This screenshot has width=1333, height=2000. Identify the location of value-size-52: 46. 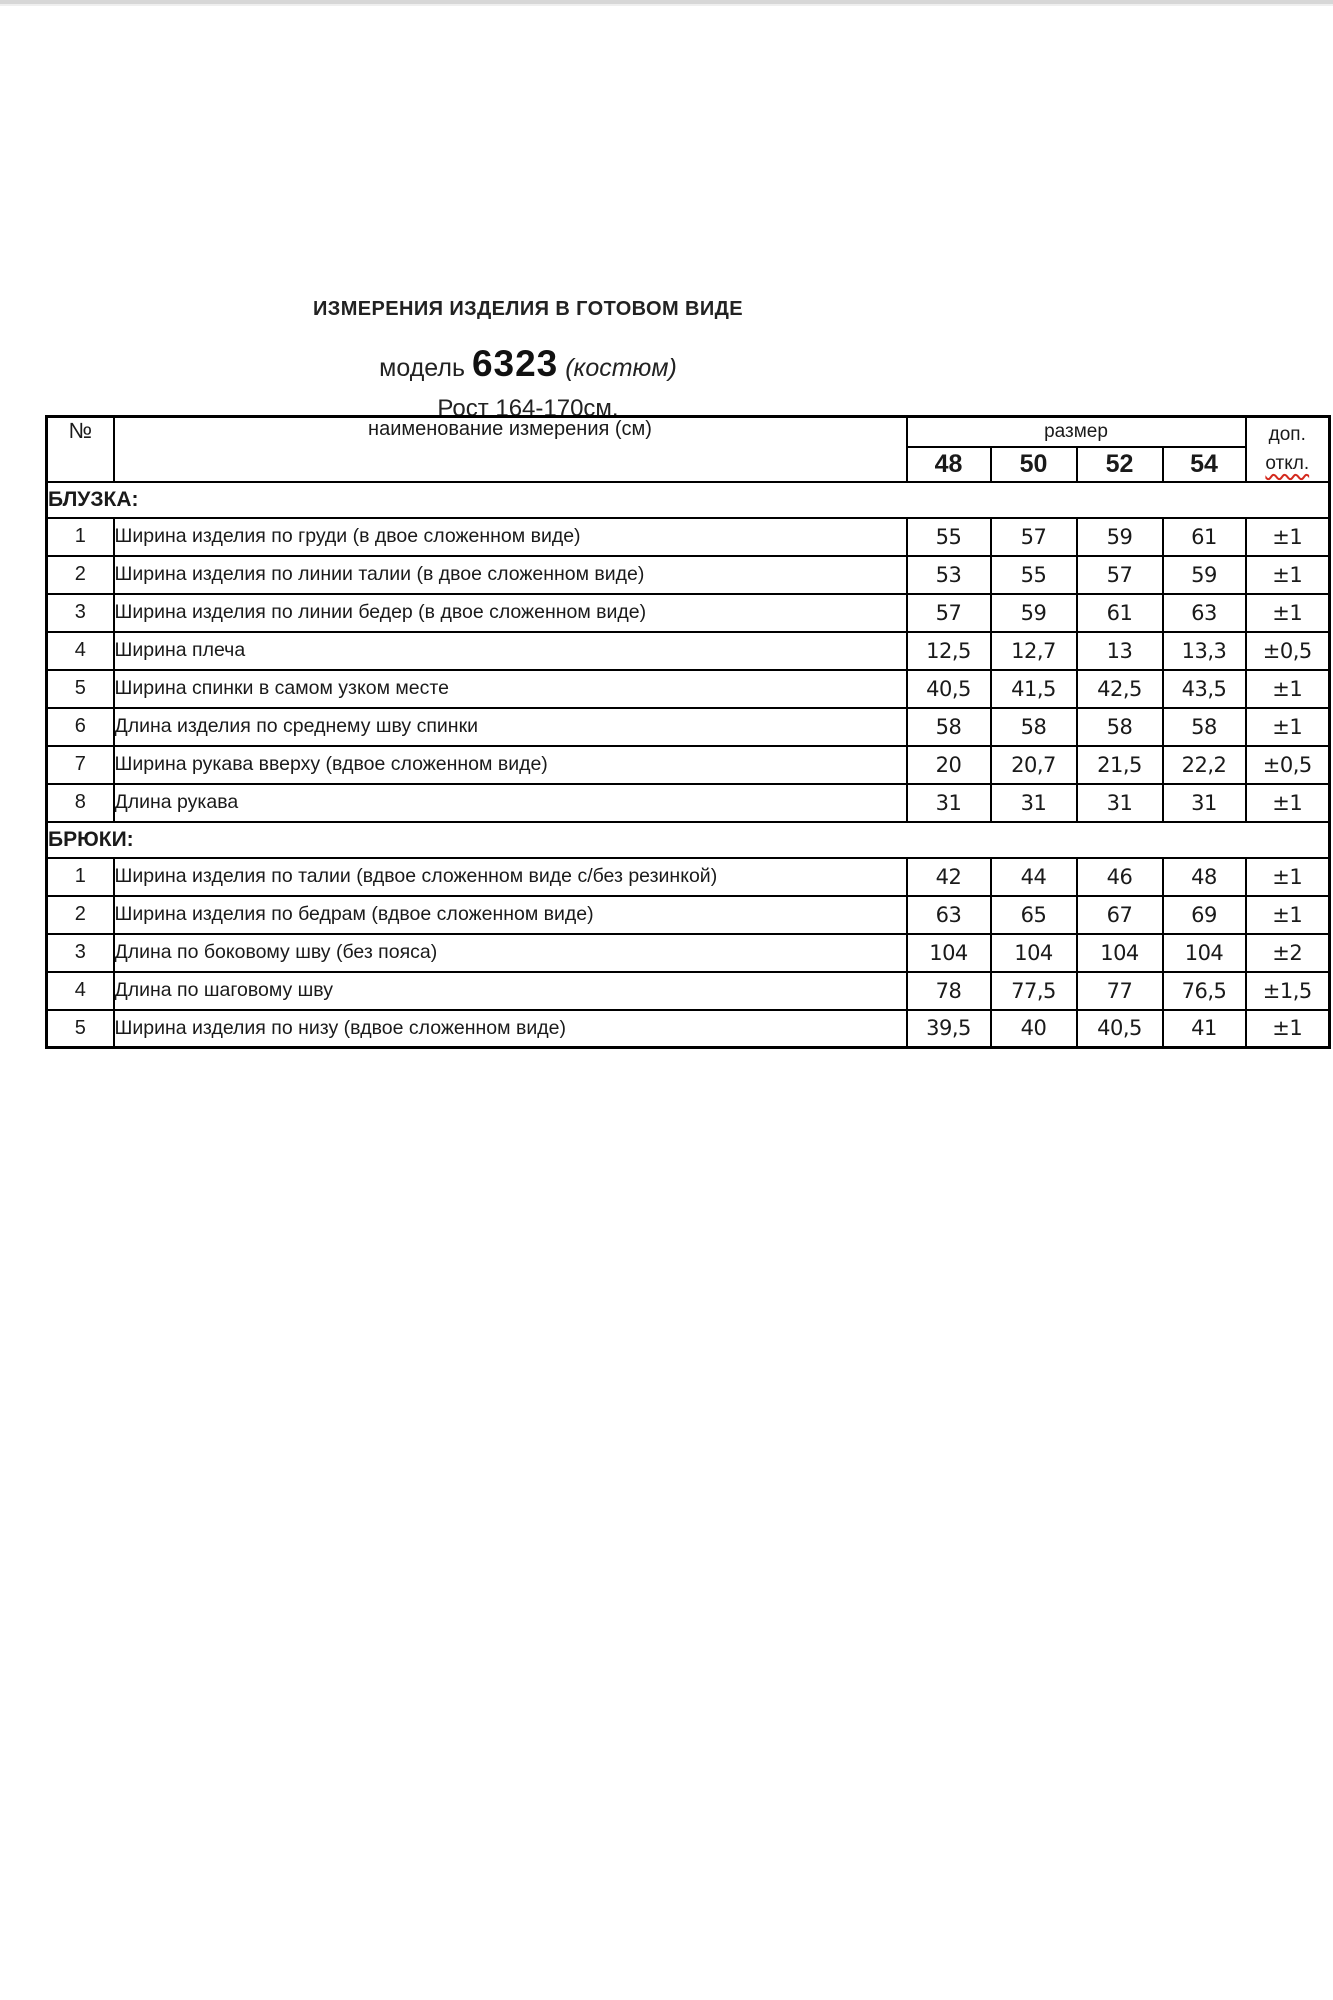
(1119, 876).